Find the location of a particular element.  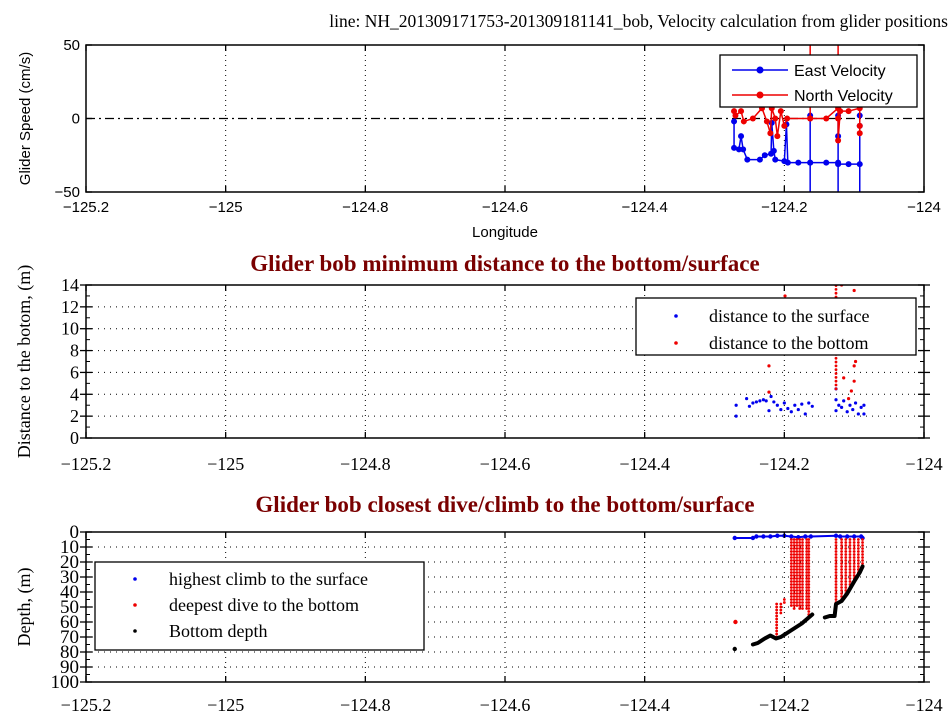

y-tick-label: 6 is located at coordinates (74, 372).